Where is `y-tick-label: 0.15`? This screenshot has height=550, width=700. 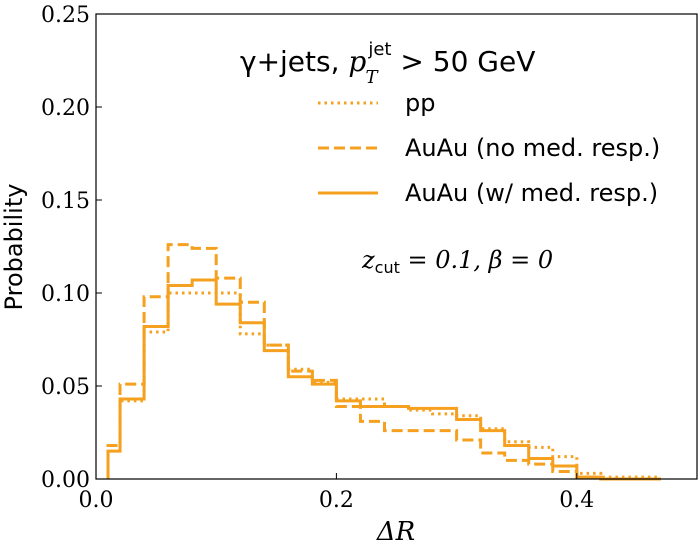
y-tick-label: 0.15 is located at coordinates (65, 201).